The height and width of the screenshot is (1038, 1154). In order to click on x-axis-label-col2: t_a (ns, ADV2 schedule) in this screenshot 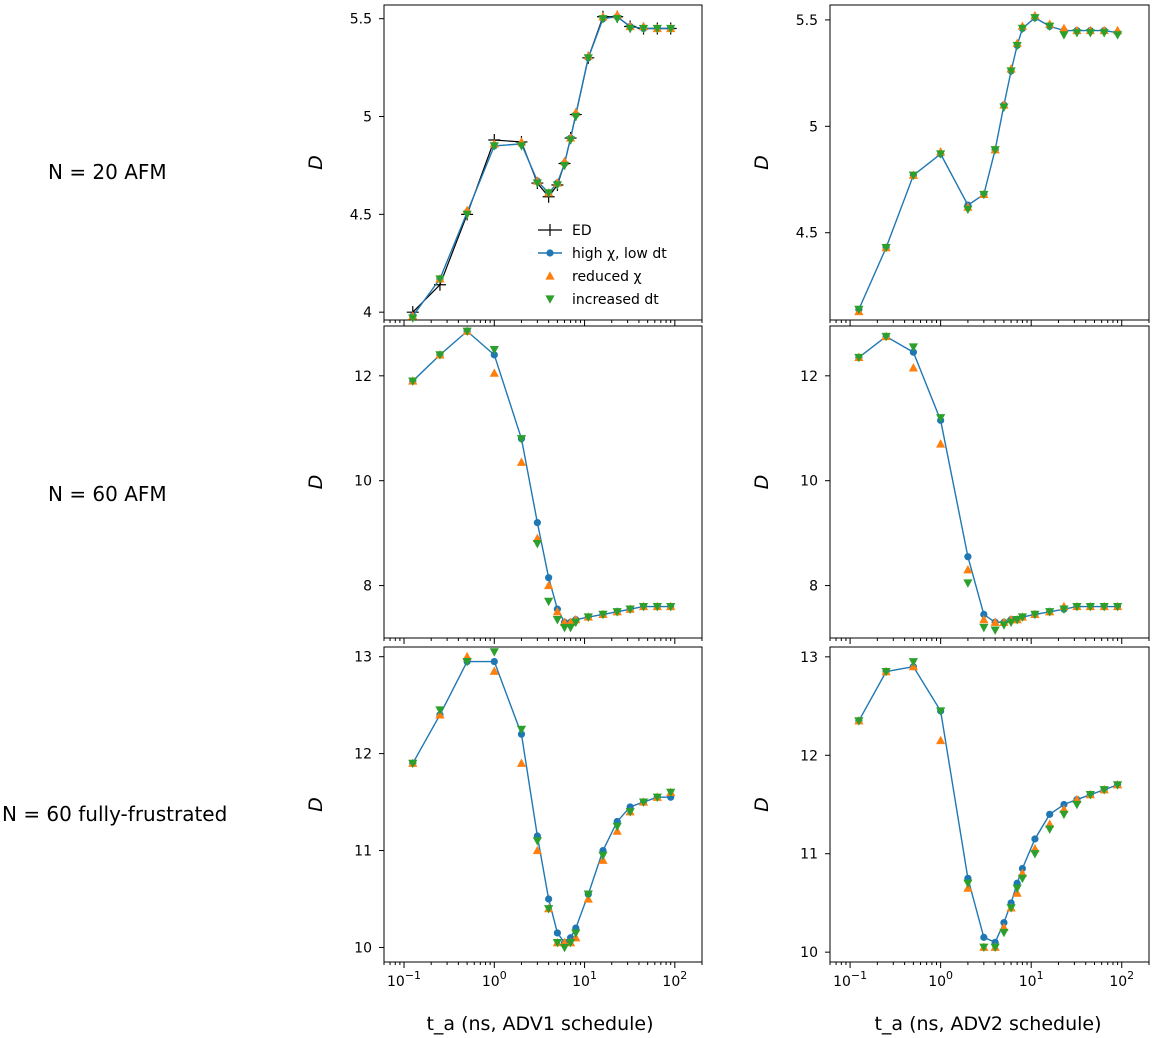, I will do `click(987, 1024)`.